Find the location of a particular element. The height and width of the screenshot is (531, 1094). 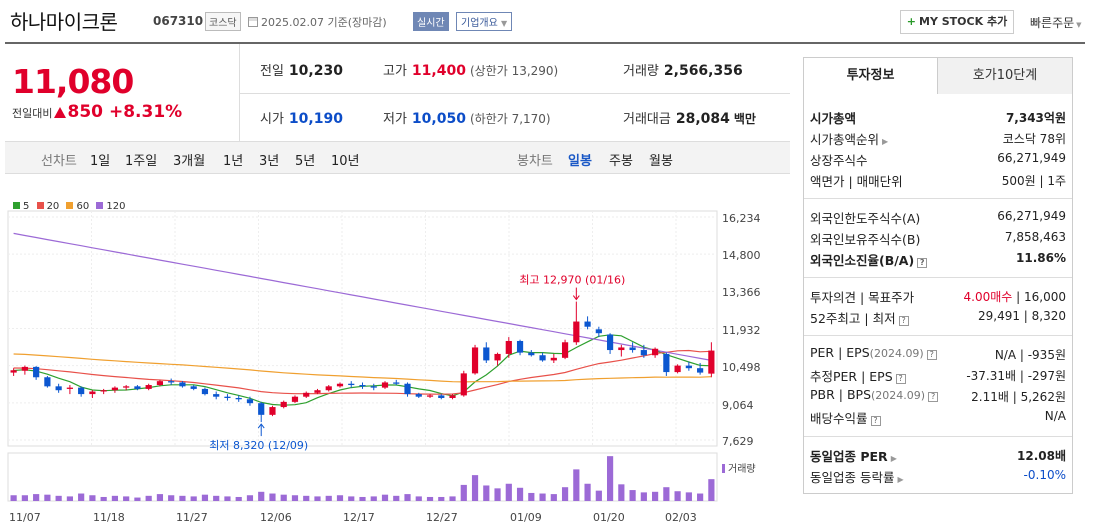

prev-close: 전일 10,230 is located at coordinates (301, 69).